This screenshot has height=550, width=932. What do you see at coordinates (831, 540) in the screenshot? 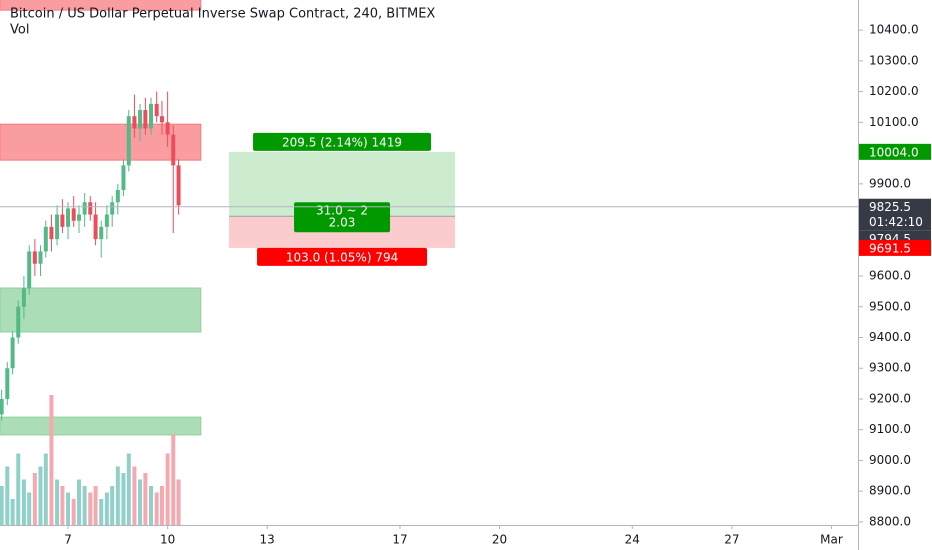
I see `x-tick-label: Mar` at bounding box center [831, 540].